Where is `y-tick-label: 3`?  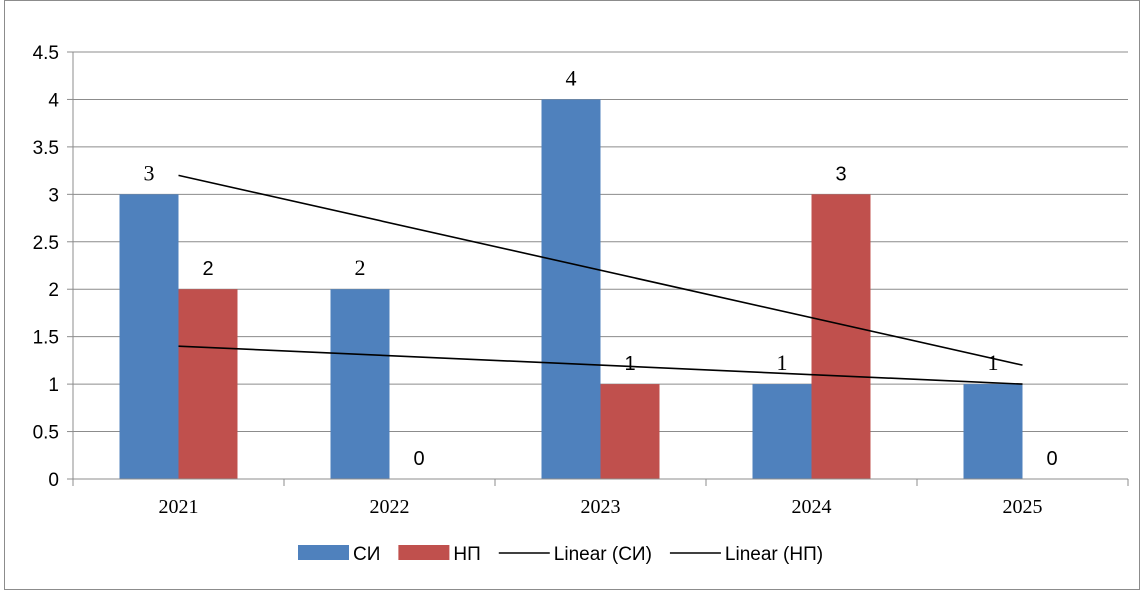 y-tick-label: 3 is located at coordinates (53, 195).